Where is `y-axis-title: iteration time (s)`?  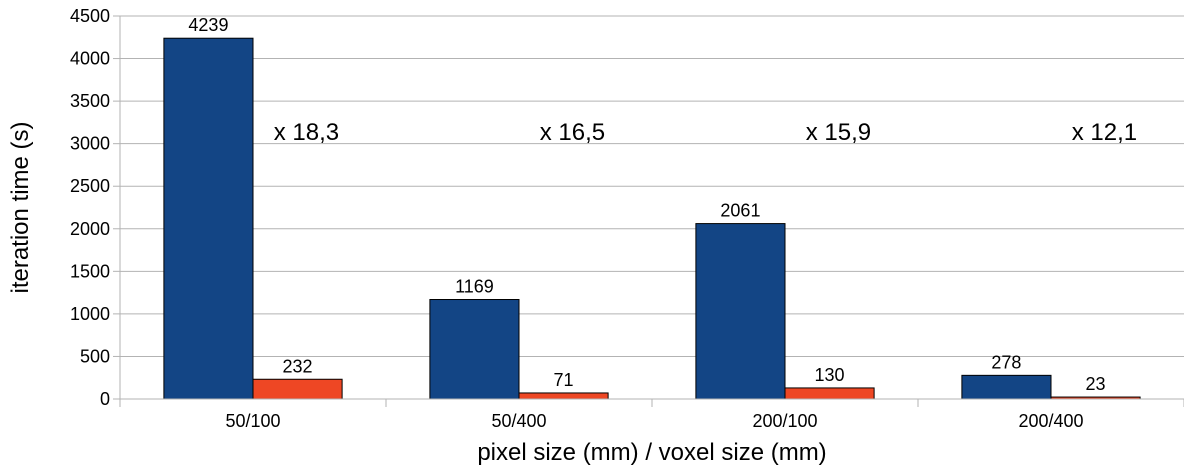
y-axis-title: iteration time (s) is located at coordinates (20, 207).